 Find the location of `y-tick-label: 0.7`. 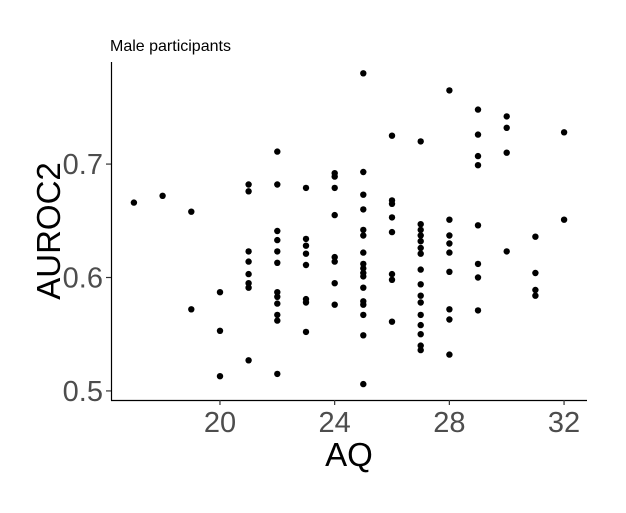

y-tick-label: 0.7 is located at coordinates (83, 165).